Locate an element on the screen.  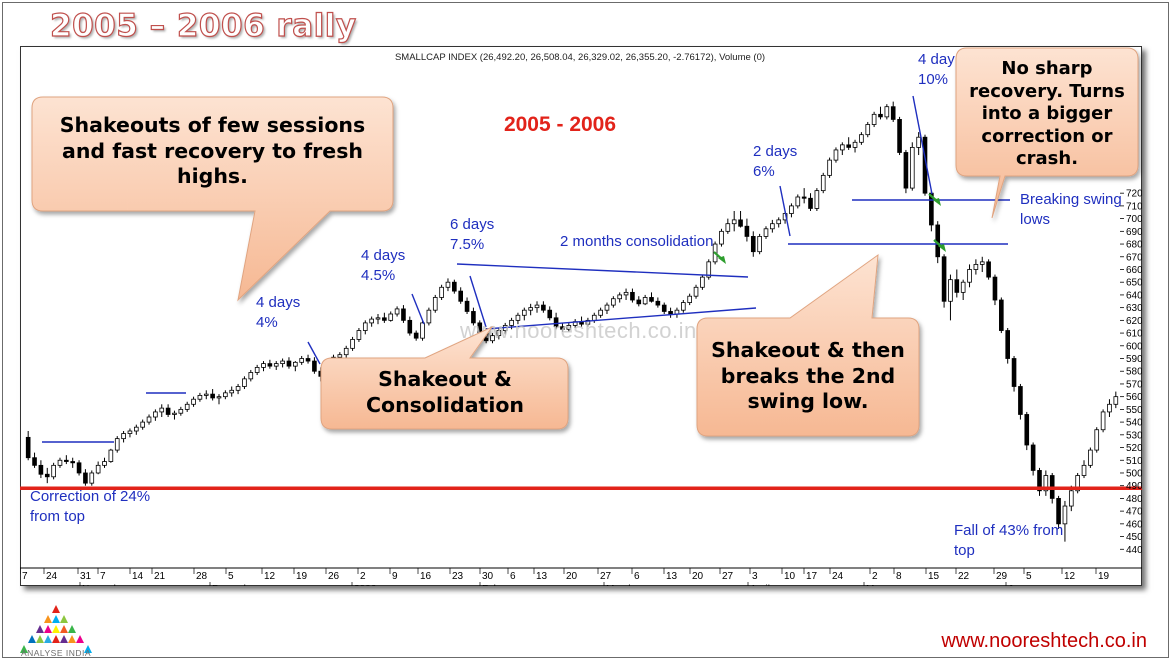
y-tick-label: 4700 is located at coordinates (1134, 512).